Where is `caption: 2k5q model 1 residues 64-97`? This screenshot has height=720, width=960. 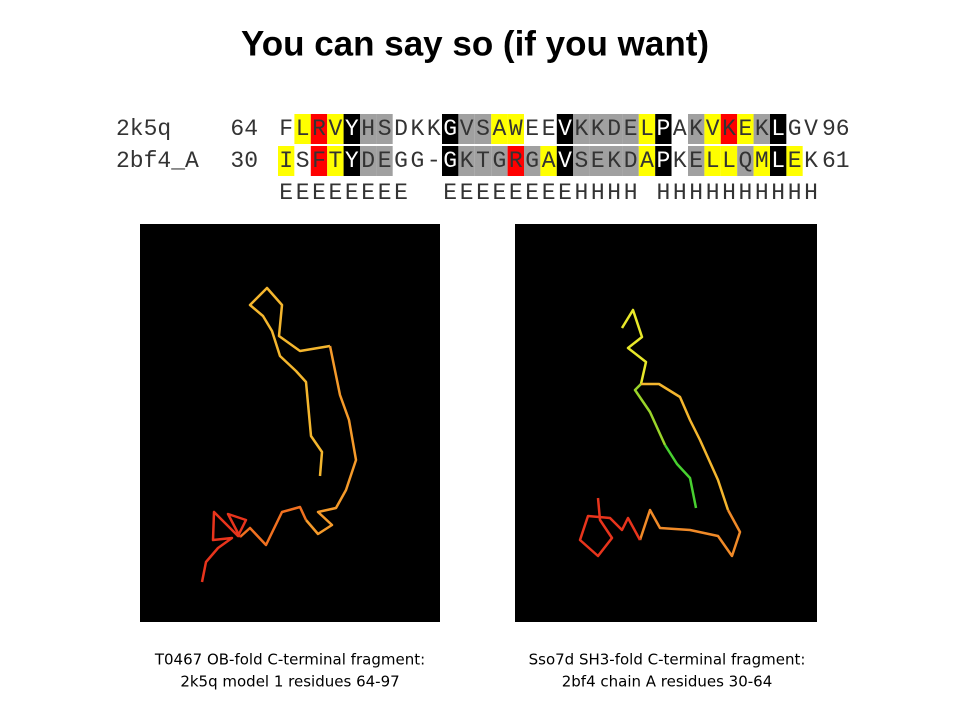 caption: 2k5q model 1 residues 64-97 is located at coordinates (289, 682).